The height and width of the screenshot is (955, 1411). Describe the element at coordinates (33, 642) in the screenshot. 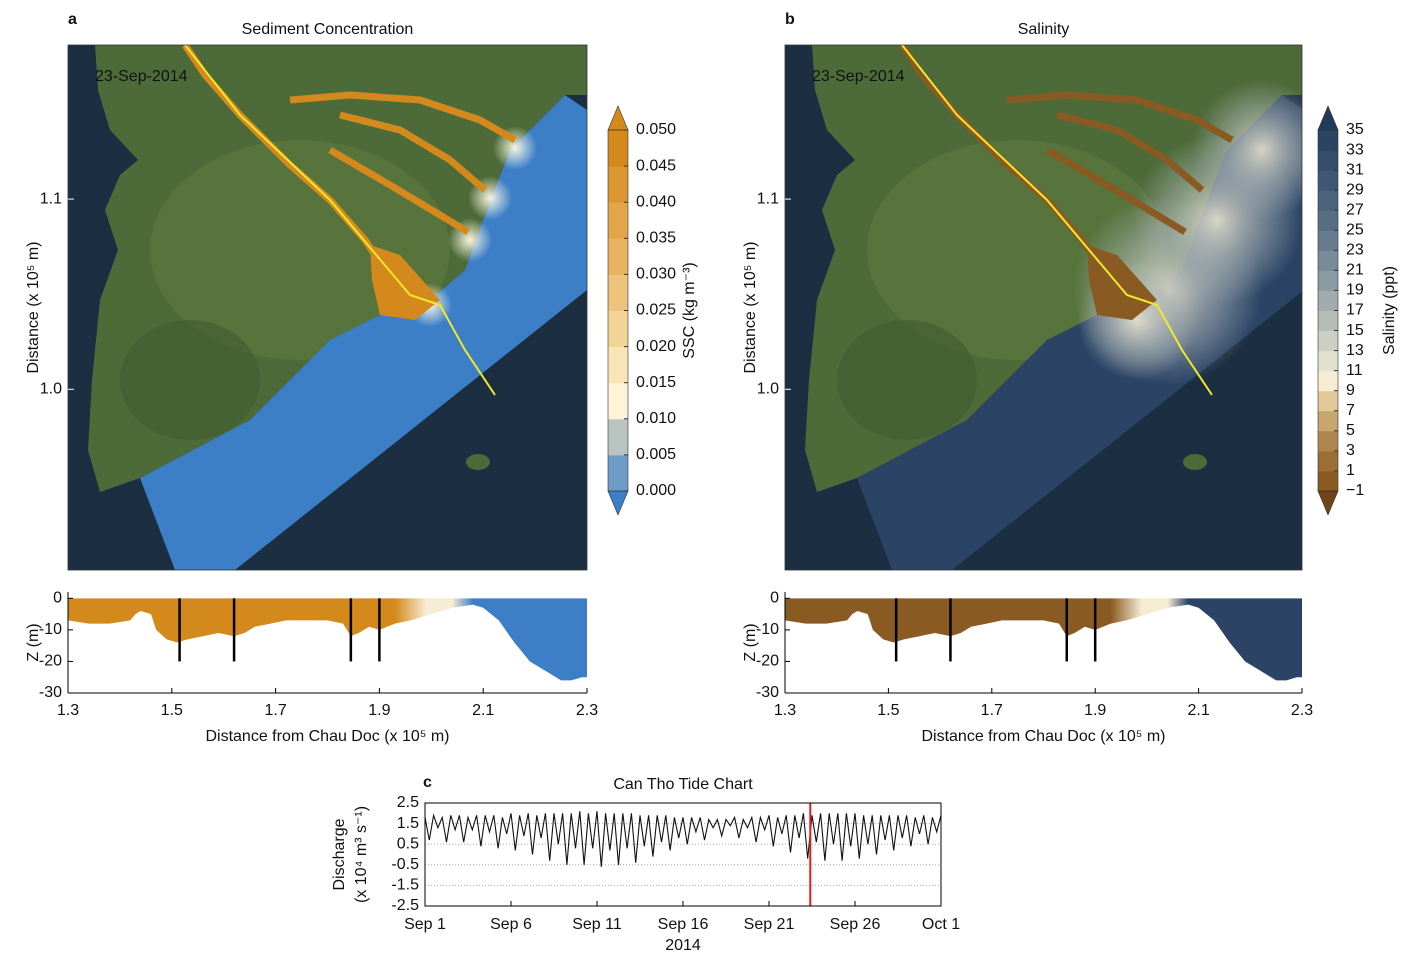

I see `y-axis-label: Z (m)` at that location.